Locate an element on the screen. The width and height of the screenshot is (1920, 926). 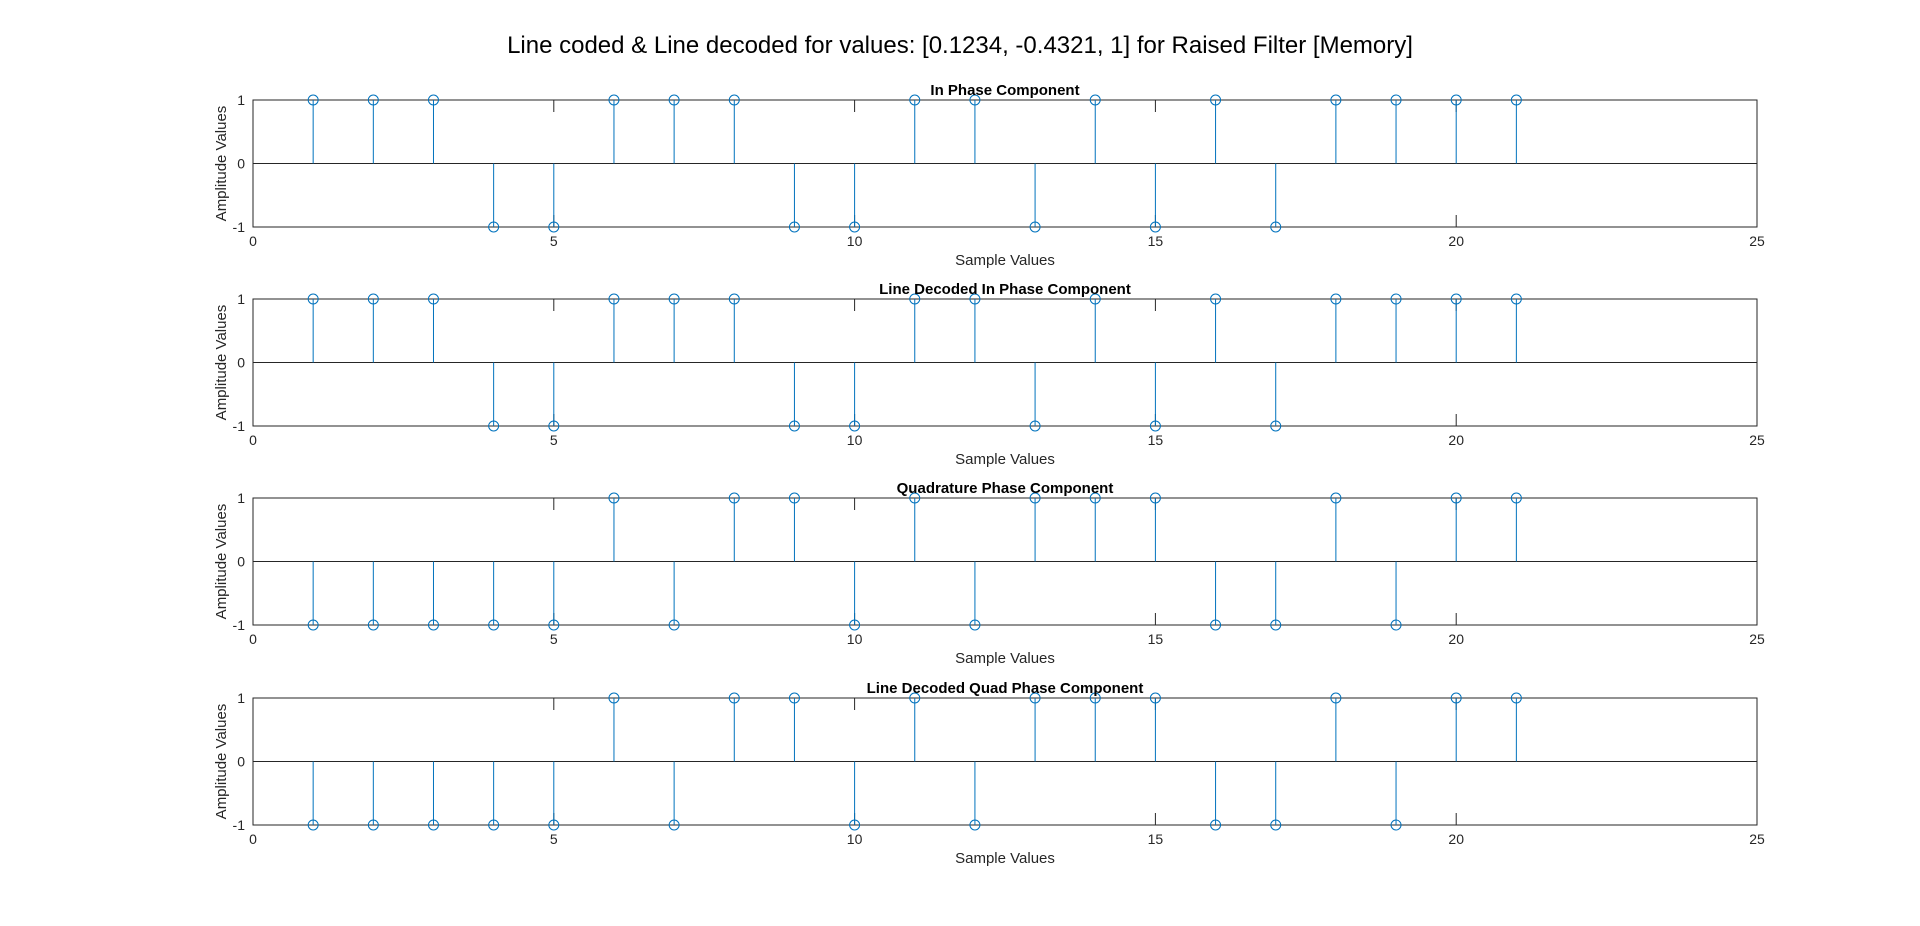
subplot-title: Line Decoded In Phase Component is located at coordinates (1005, 289).